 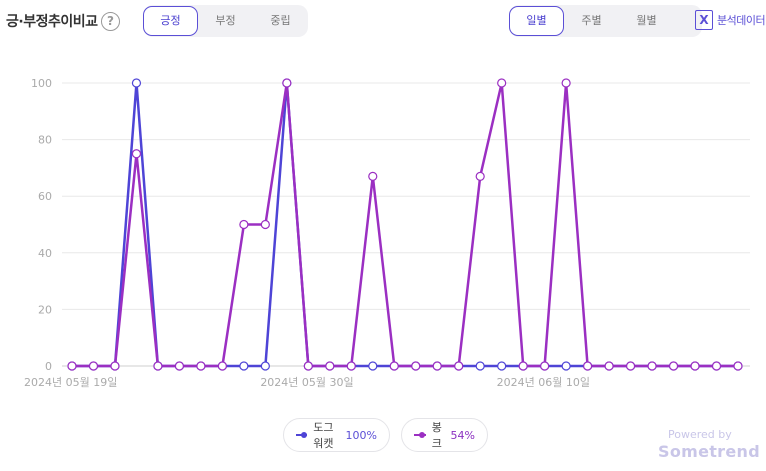 I want to click on excel-icon: X, so click(x=704, y=20).